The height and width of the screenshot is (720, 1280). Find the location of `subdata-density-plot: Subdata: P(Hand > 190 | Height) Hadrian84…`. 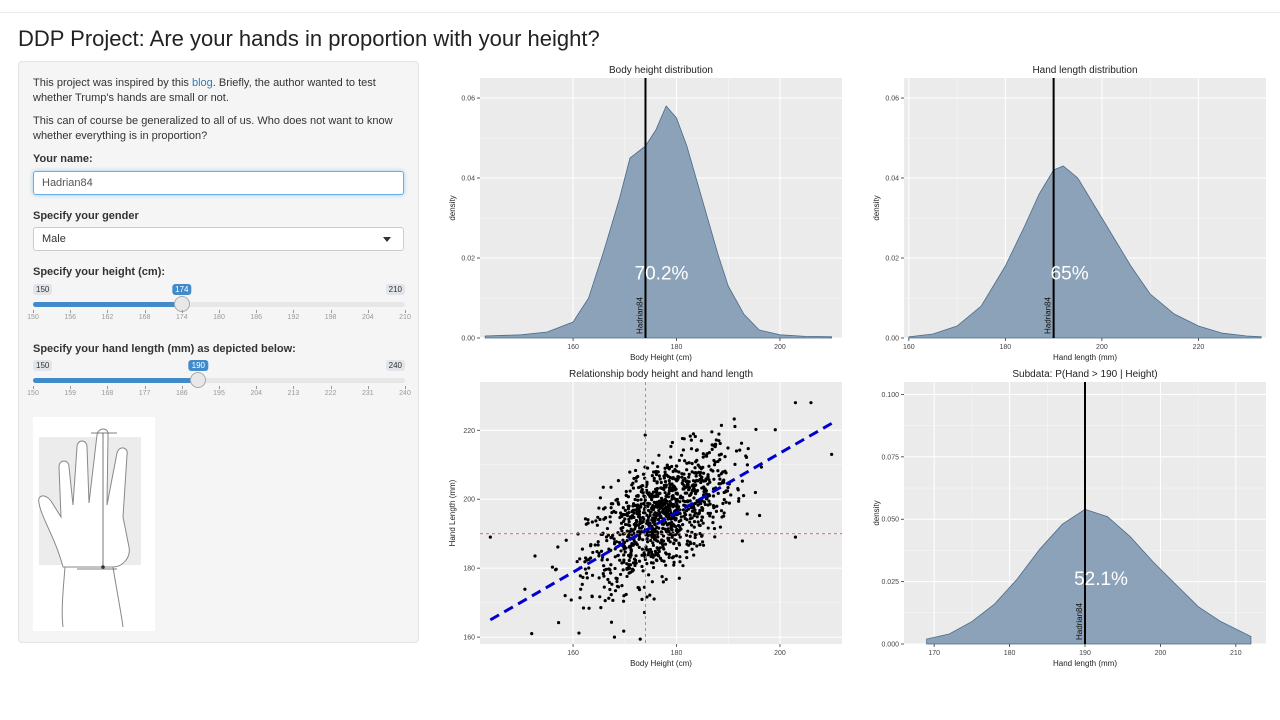

subdata-density-plot: Subdata: P(Hand > 190 | Height) Hadrian84… is located at coordinates (1069, 518).